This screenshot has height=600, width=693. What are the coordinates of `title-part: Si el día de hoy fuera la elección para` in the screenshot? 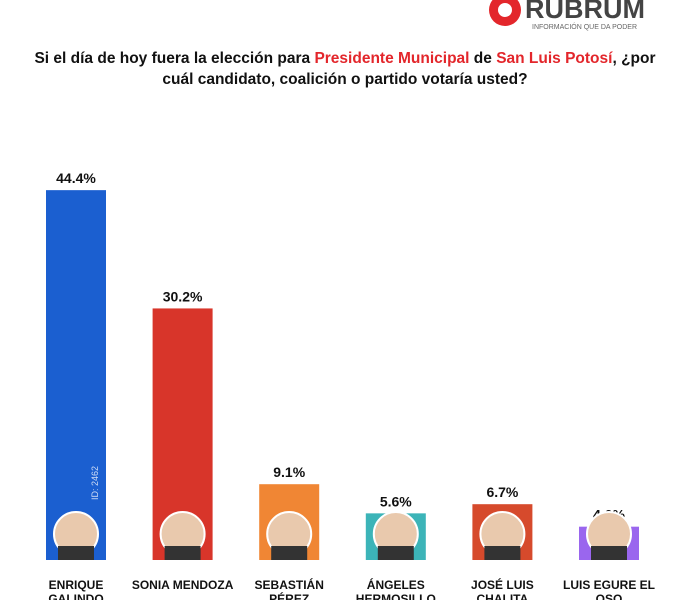 It's located at (174, 58).